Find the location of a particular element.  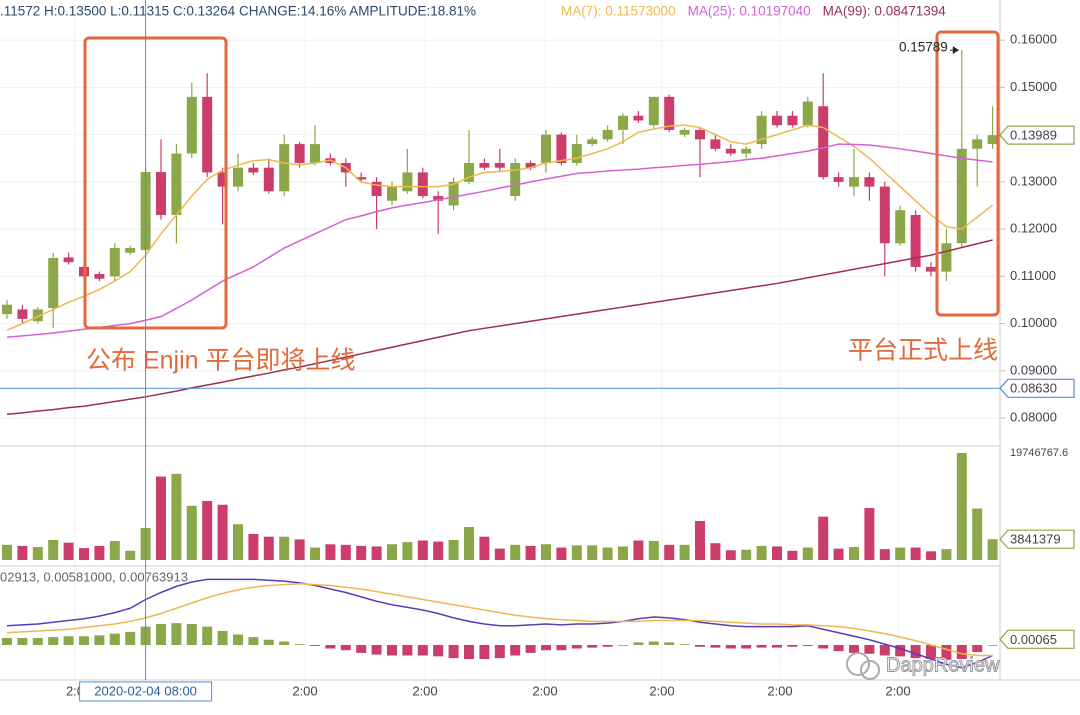

crosshair-time-box is located at coordinates (146, 691).